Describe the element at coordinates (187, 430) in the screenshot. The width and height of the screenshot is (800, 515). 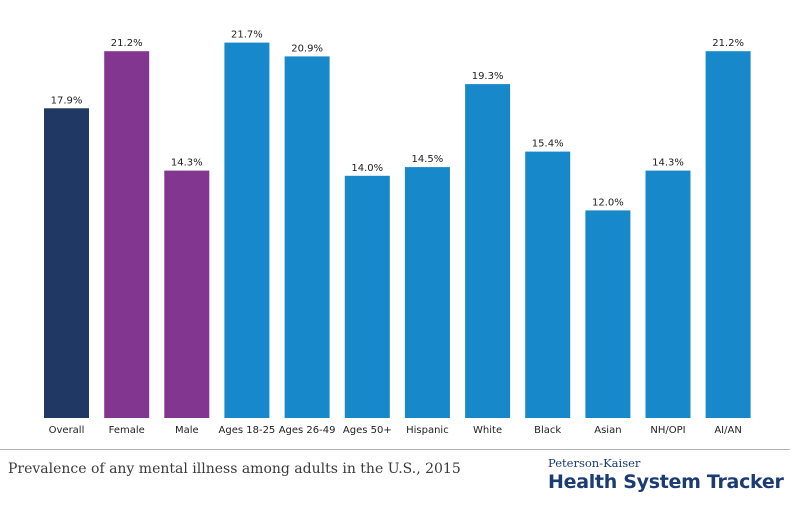
I see `category-label: Male` at that location.